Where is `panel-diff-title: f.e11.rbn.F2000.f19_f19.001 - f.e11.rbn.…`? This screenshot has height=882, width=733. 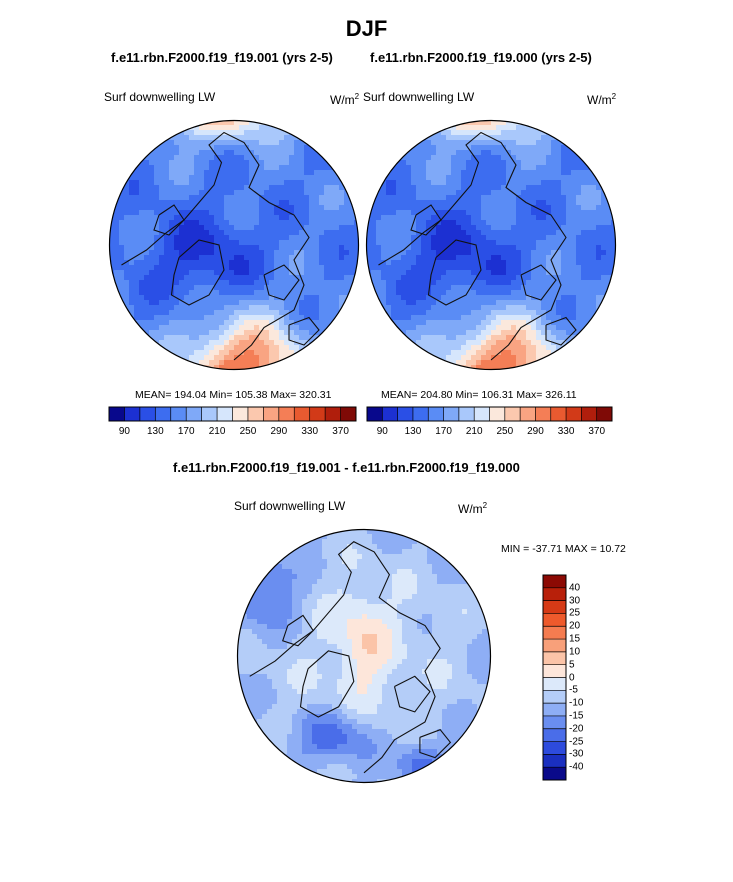
panel-diff-title: f.e11.rbn.F2000.f19_f19.001 - f.e11.rbn.… is located at coordinates (346, 467).